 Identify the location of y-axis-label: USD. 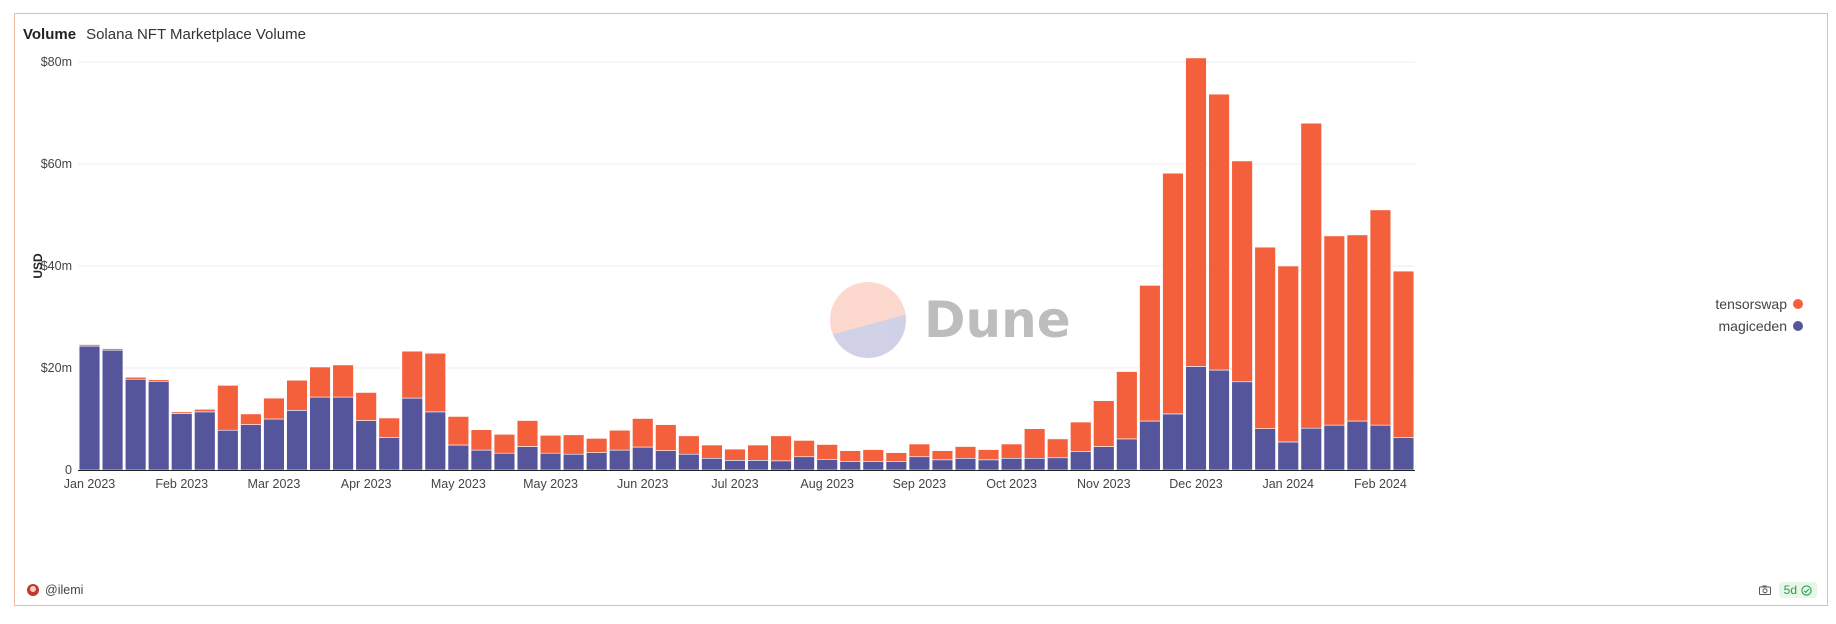
(38, 266).